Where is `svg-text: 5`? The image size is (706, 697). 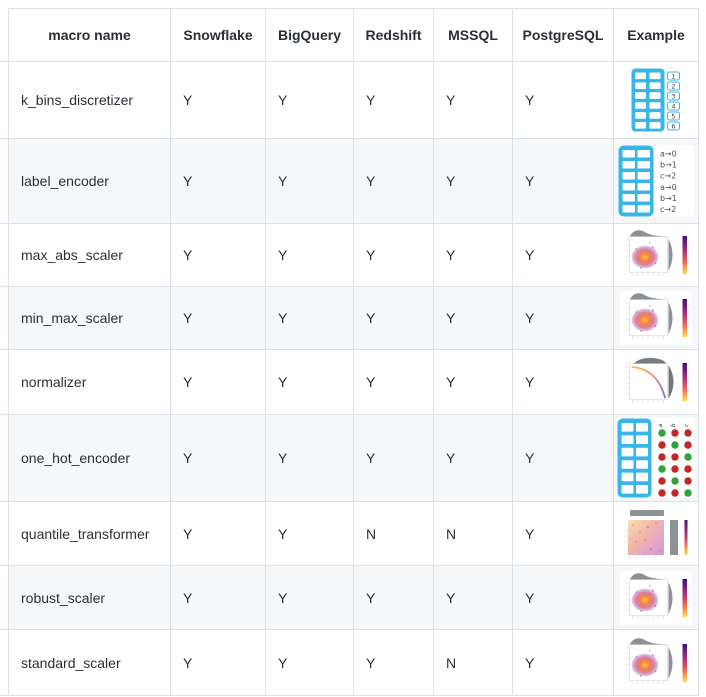 svg-text: 5 is located at coordinates (673, 116).